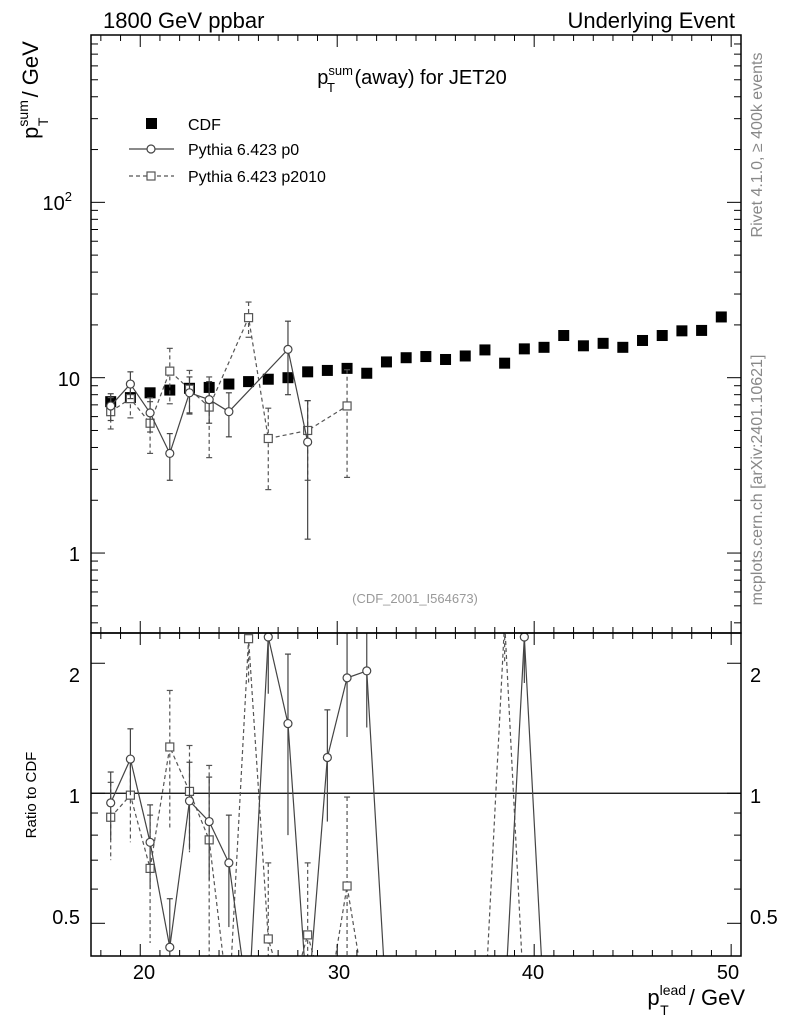 The width and height of the screenshot is (786, 1024). Describe the element at coordinates (339, 973) in the screenshot. I see `x-tick-label-30: 30` at that location.